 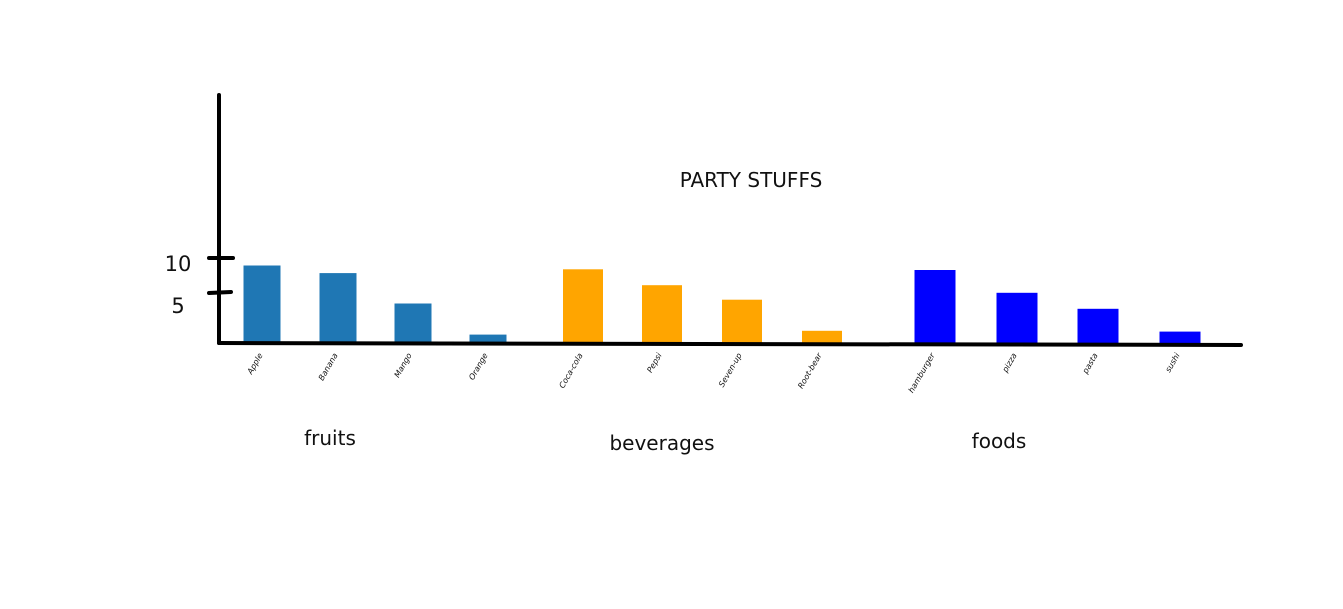 I want to click on x-tick-label-sushi: sushi, so click(x=1173, y=362).